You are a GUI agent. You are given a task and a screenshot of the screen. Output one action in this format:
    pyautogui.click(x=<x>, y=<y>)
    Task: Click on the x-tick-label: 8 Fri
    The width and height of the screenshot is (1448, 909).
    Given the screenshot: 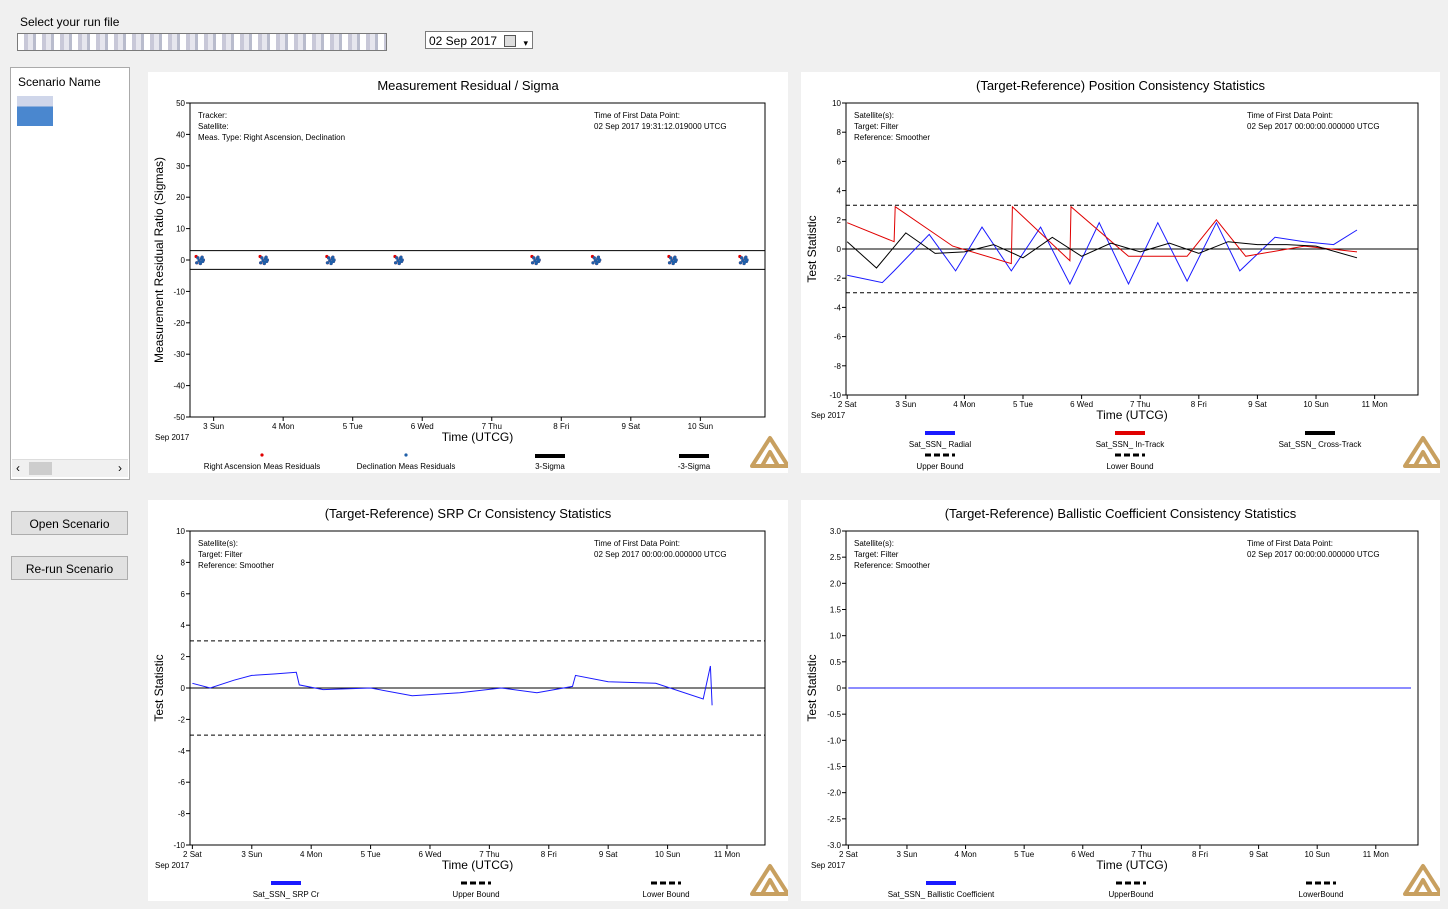 What is the action you would take?
    pyautogui.click(x=1199, y=404)
    